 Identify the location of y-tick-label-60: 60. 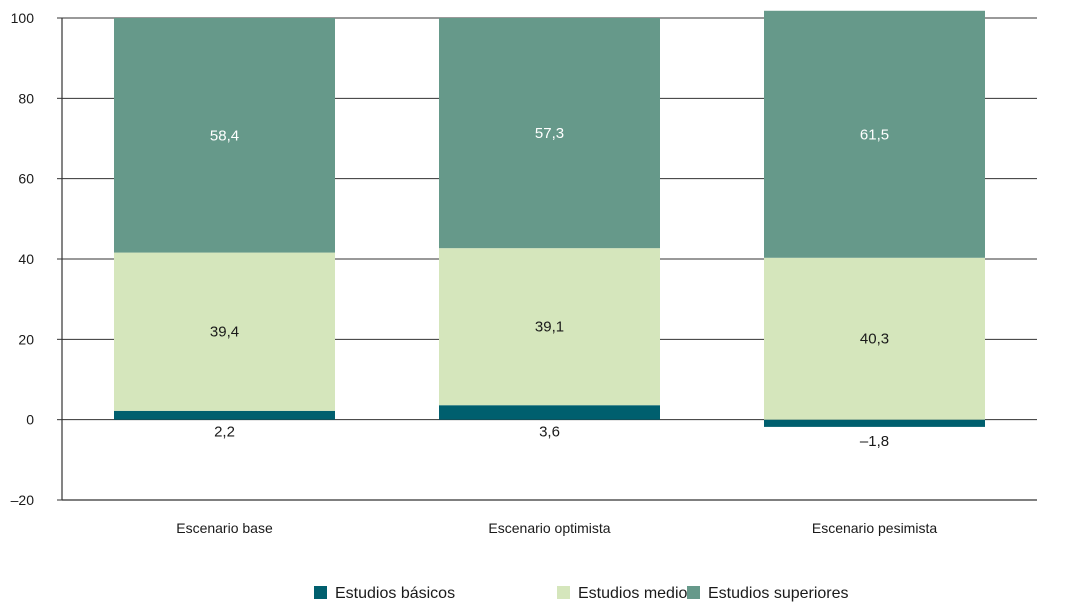
(26, 179).